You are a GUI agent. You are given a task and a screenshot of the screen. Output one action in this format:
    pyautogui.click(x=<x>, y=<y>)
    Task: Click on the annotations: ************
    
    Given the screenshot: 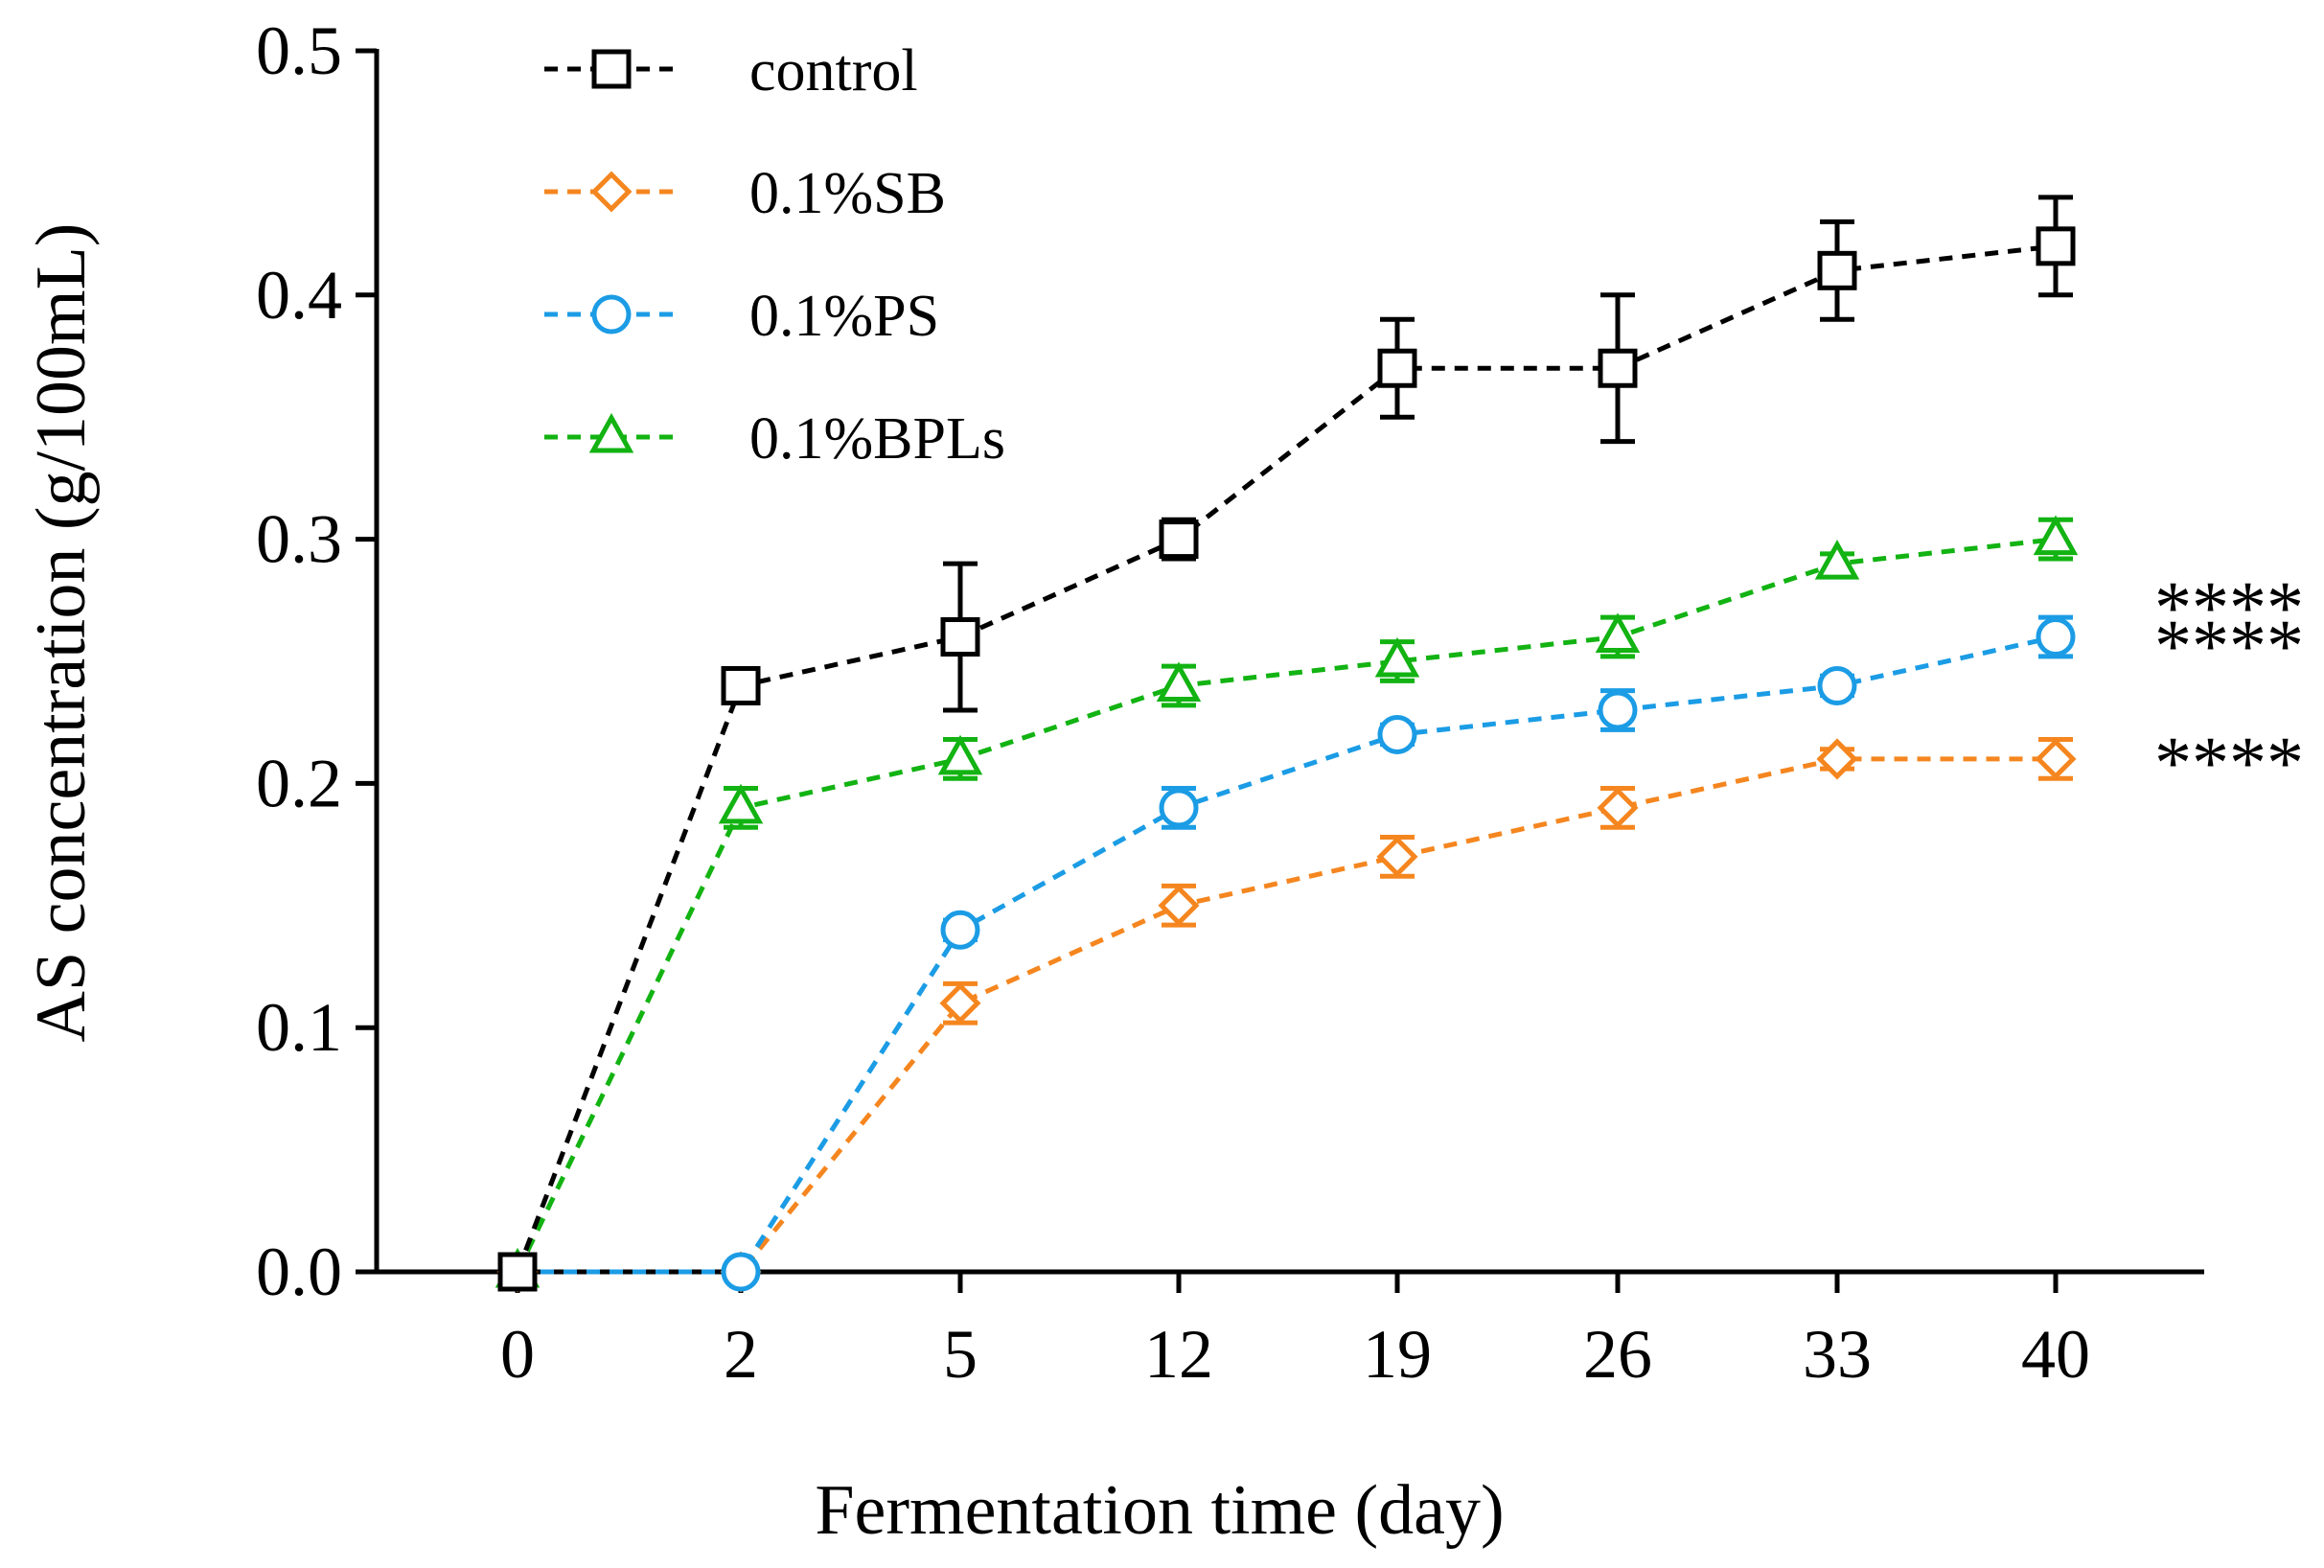 What is the action you would take?
    pyautogui.click(x=2229, y=684)
    